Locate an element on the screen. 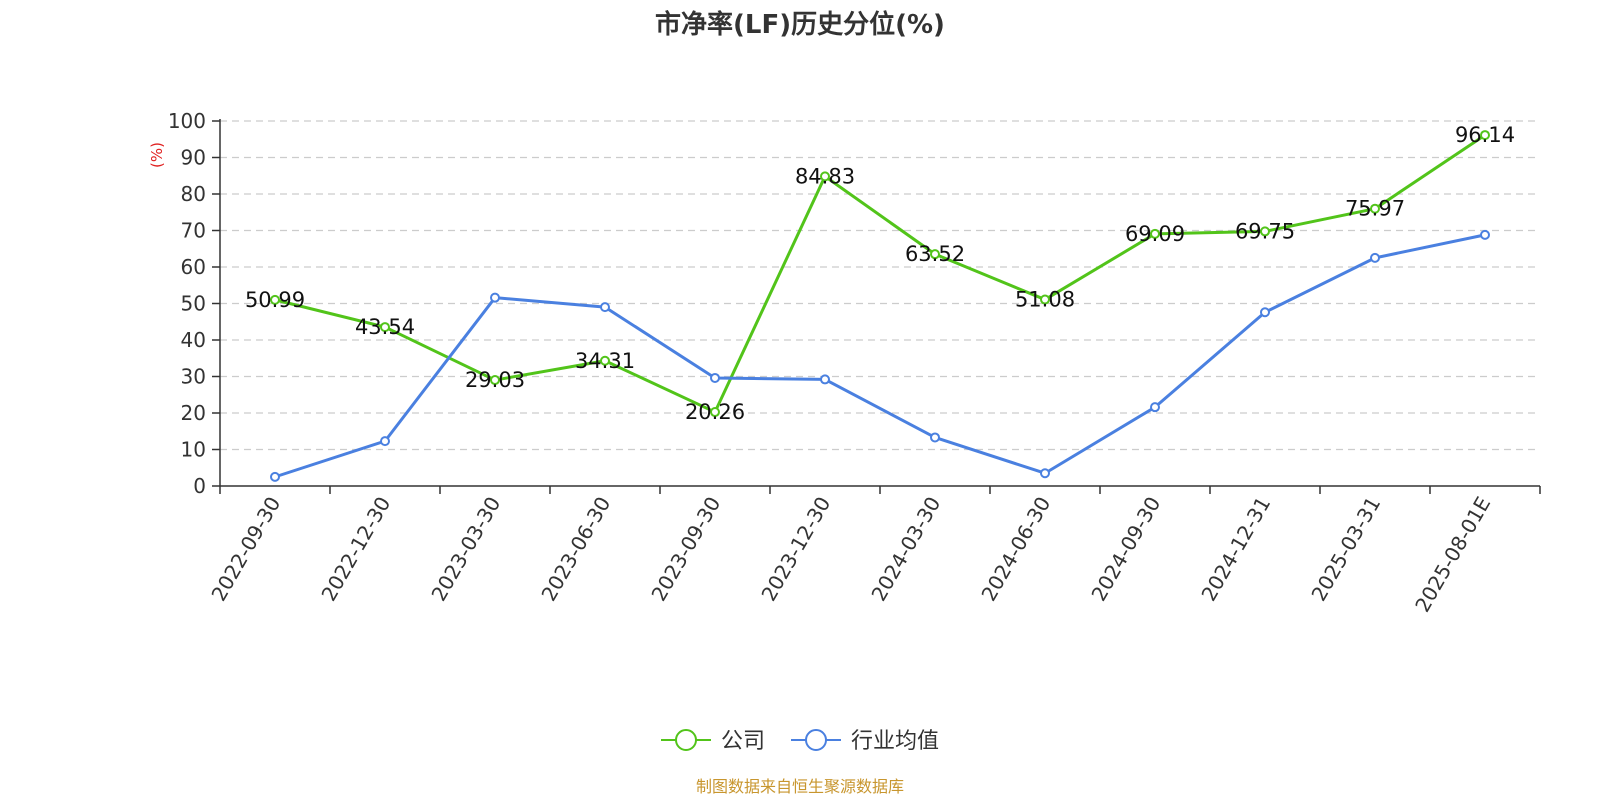  y-tick-label: 20 is located at coordinates (193, 413).